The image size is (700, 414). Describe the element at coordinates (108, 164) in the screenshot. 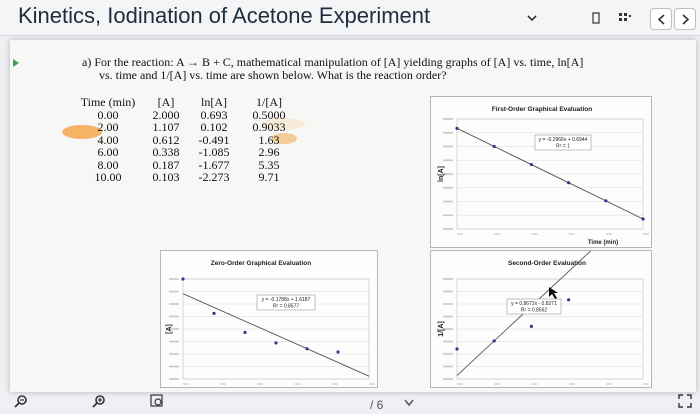

I see `table-cell: 8.00` at that location.